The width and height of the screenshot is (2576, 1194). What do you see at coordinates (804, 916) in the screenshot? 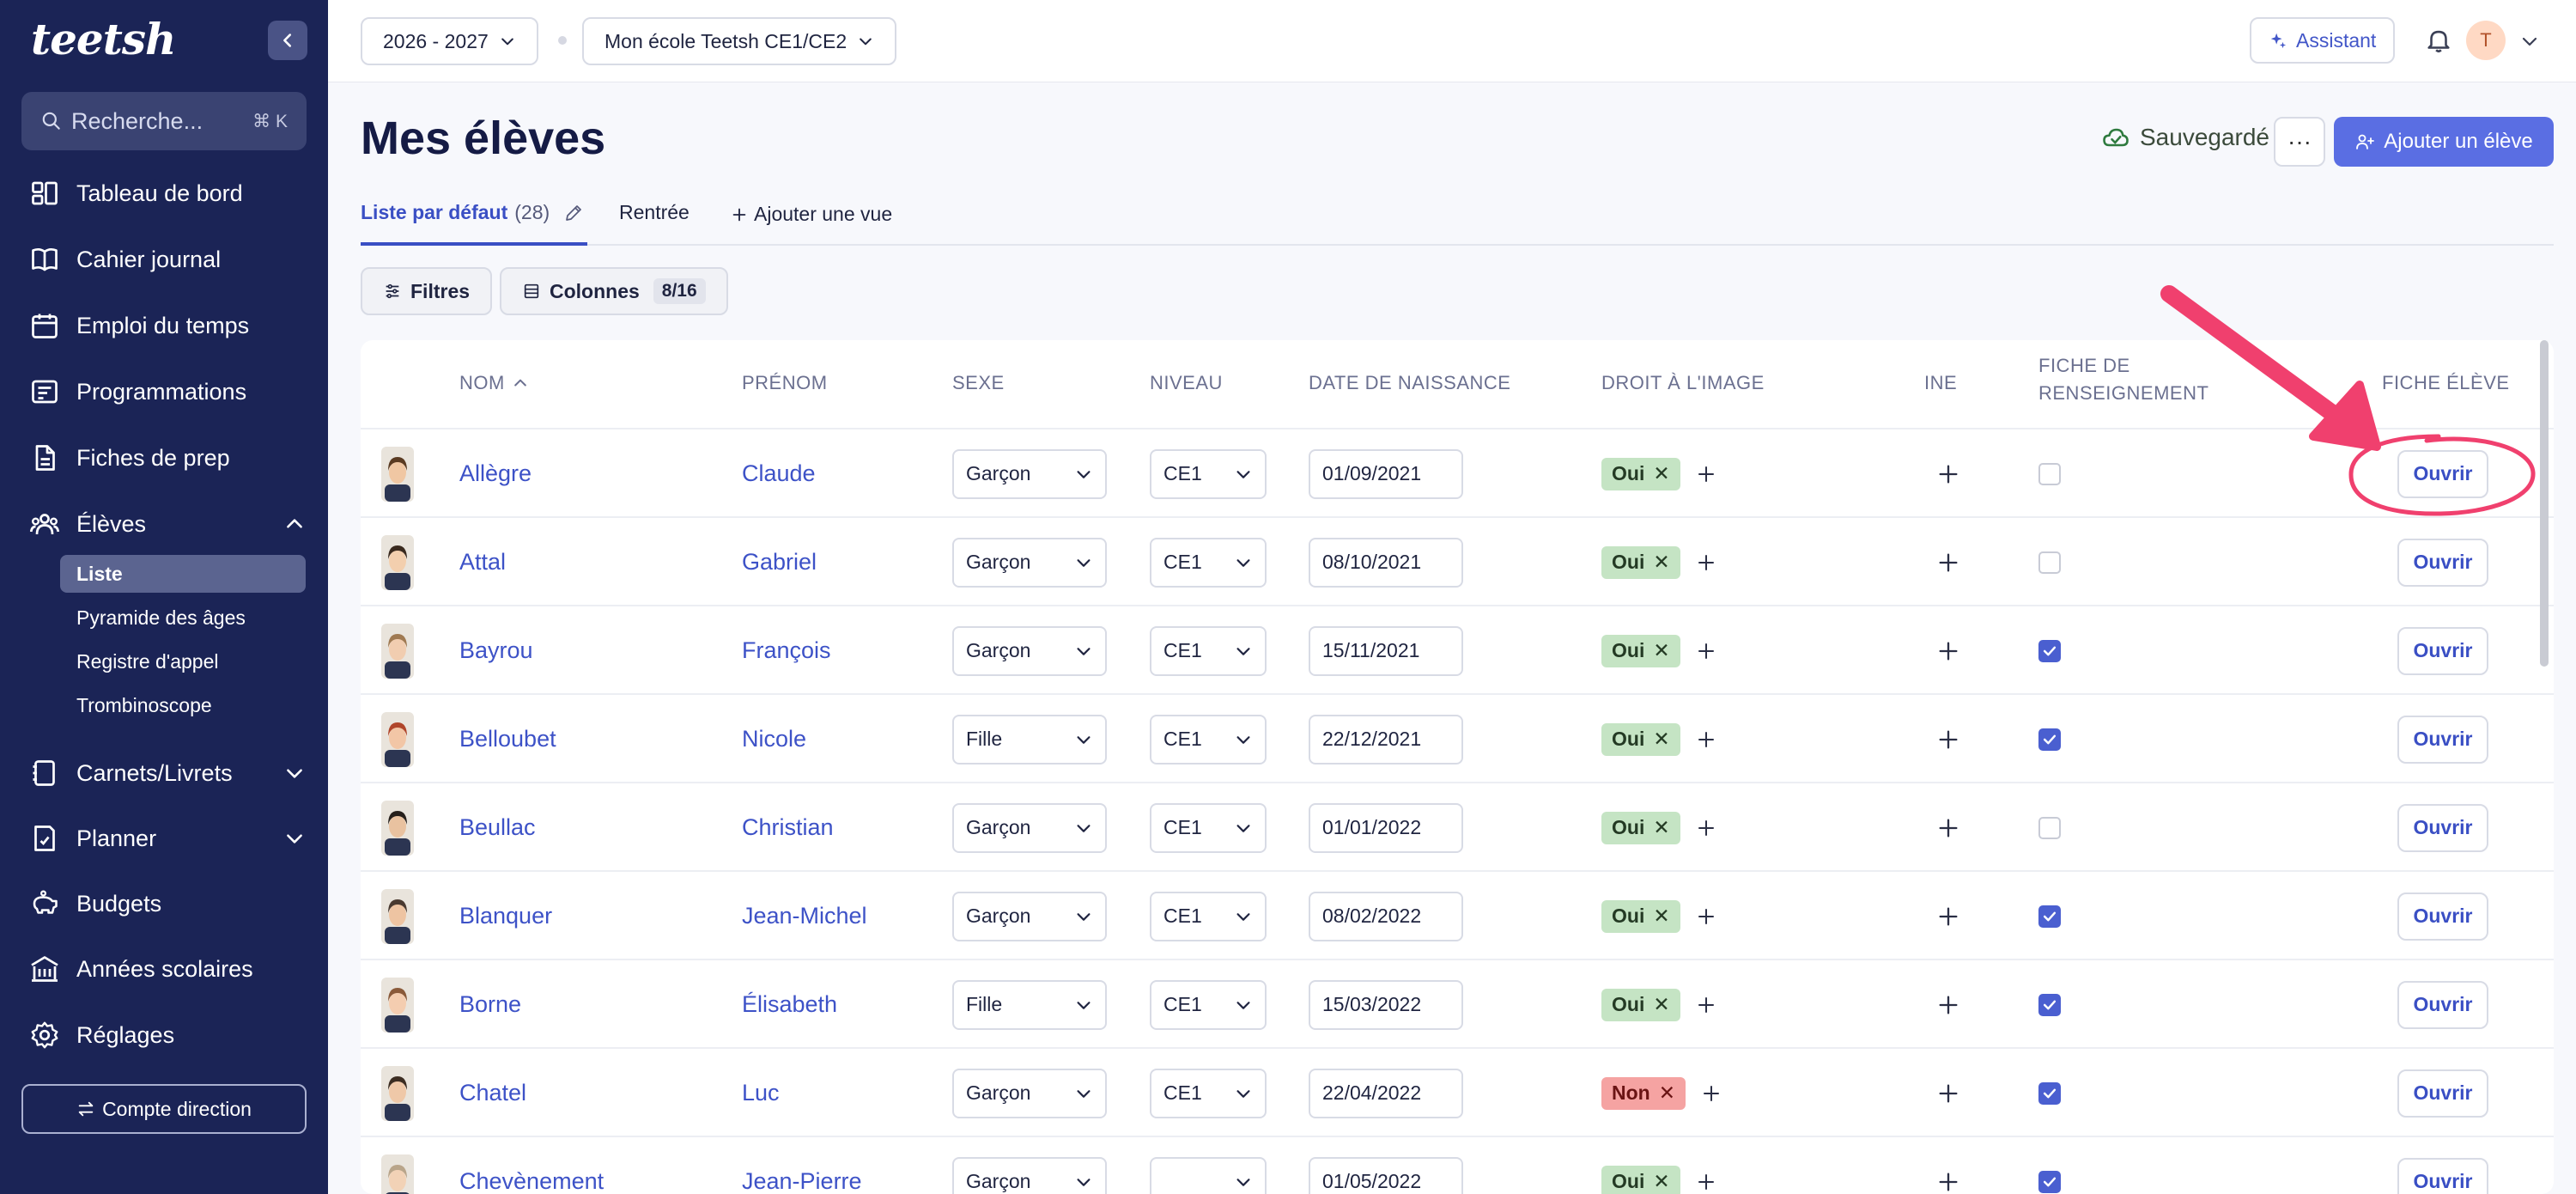
I see `student-first-name: Jean-Michel` at bounding box center [804, 916].